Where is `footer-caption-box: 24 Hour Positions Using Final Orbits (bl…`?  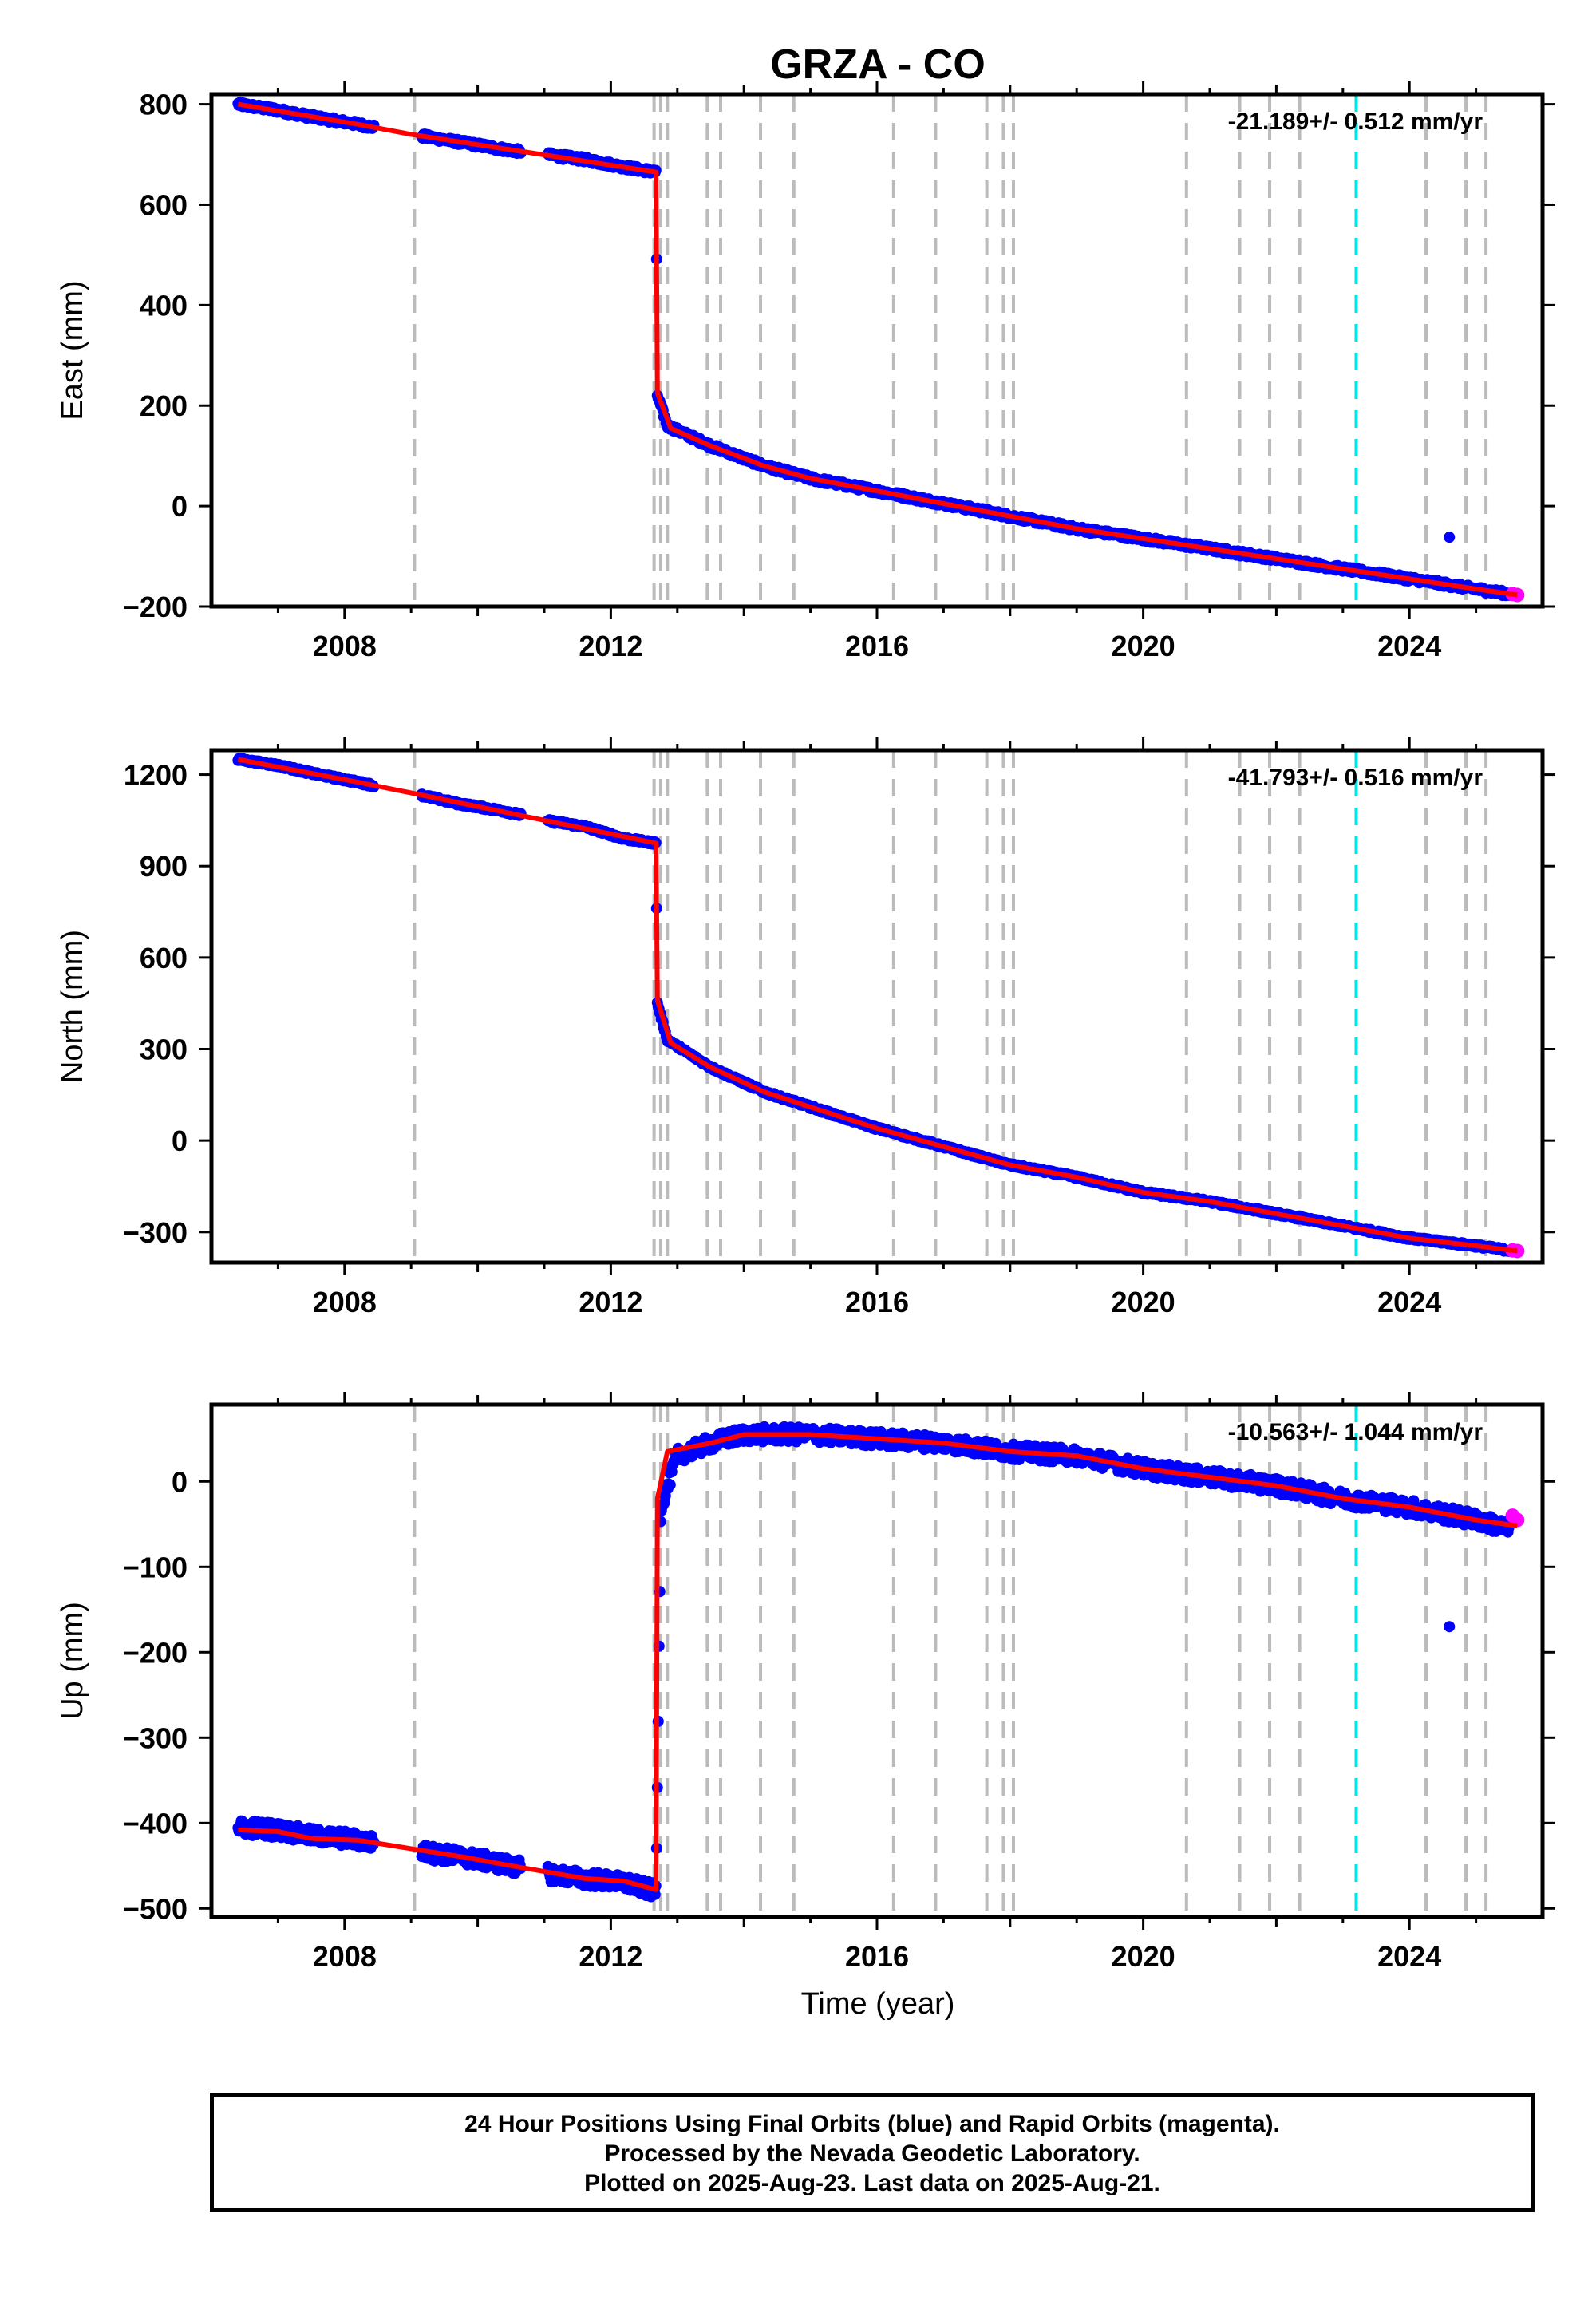 footer-caption-box: 24 Hour Positions Using Final Orbits (bl… is located at coordinates (873, 2152).